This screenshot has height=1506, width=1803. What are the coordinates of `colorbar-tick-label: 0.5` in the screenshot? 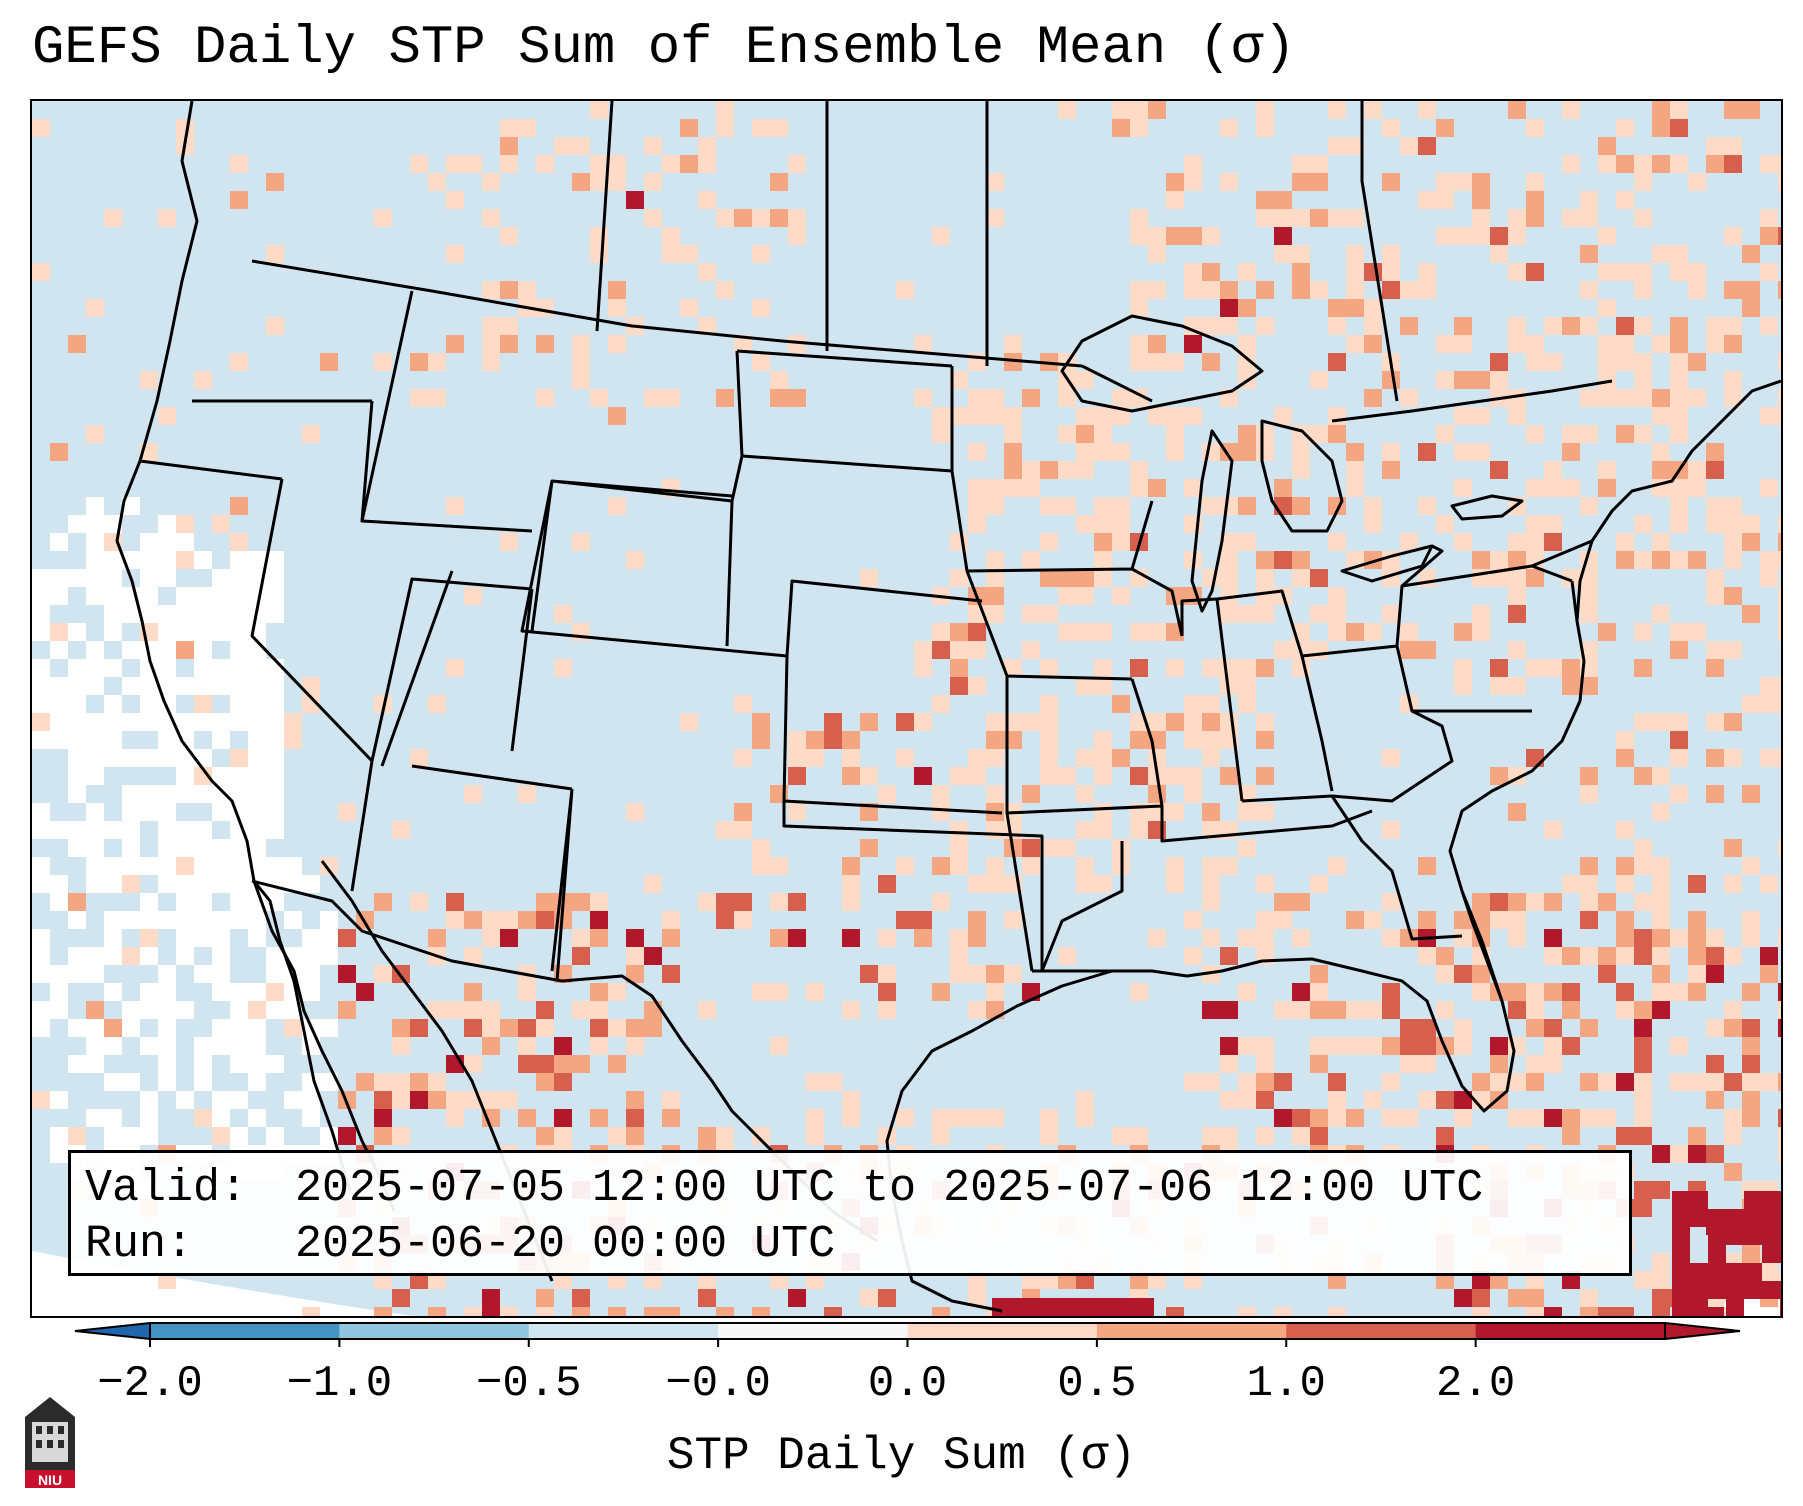 It's located at (1096, 1384).